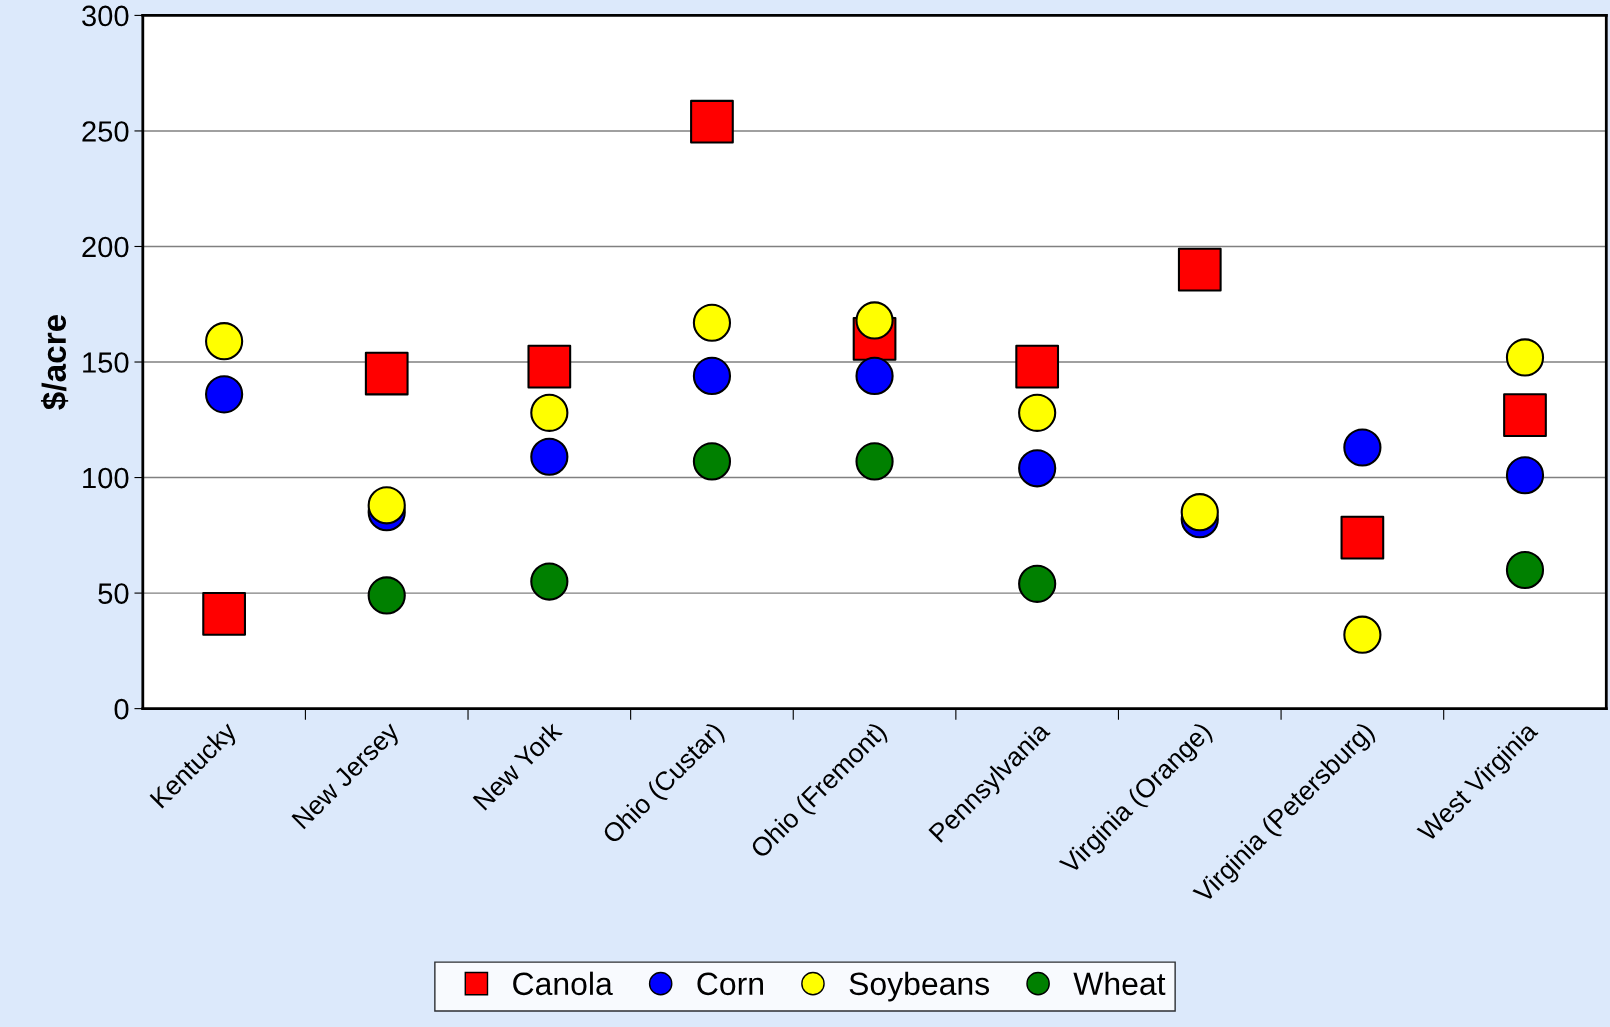 Image resolution: width=1610 pixels, height=1027 pixels. Describe the element at coordinates (121, 709) in the screenshot. I see `y-tick-label: 0` at that location.